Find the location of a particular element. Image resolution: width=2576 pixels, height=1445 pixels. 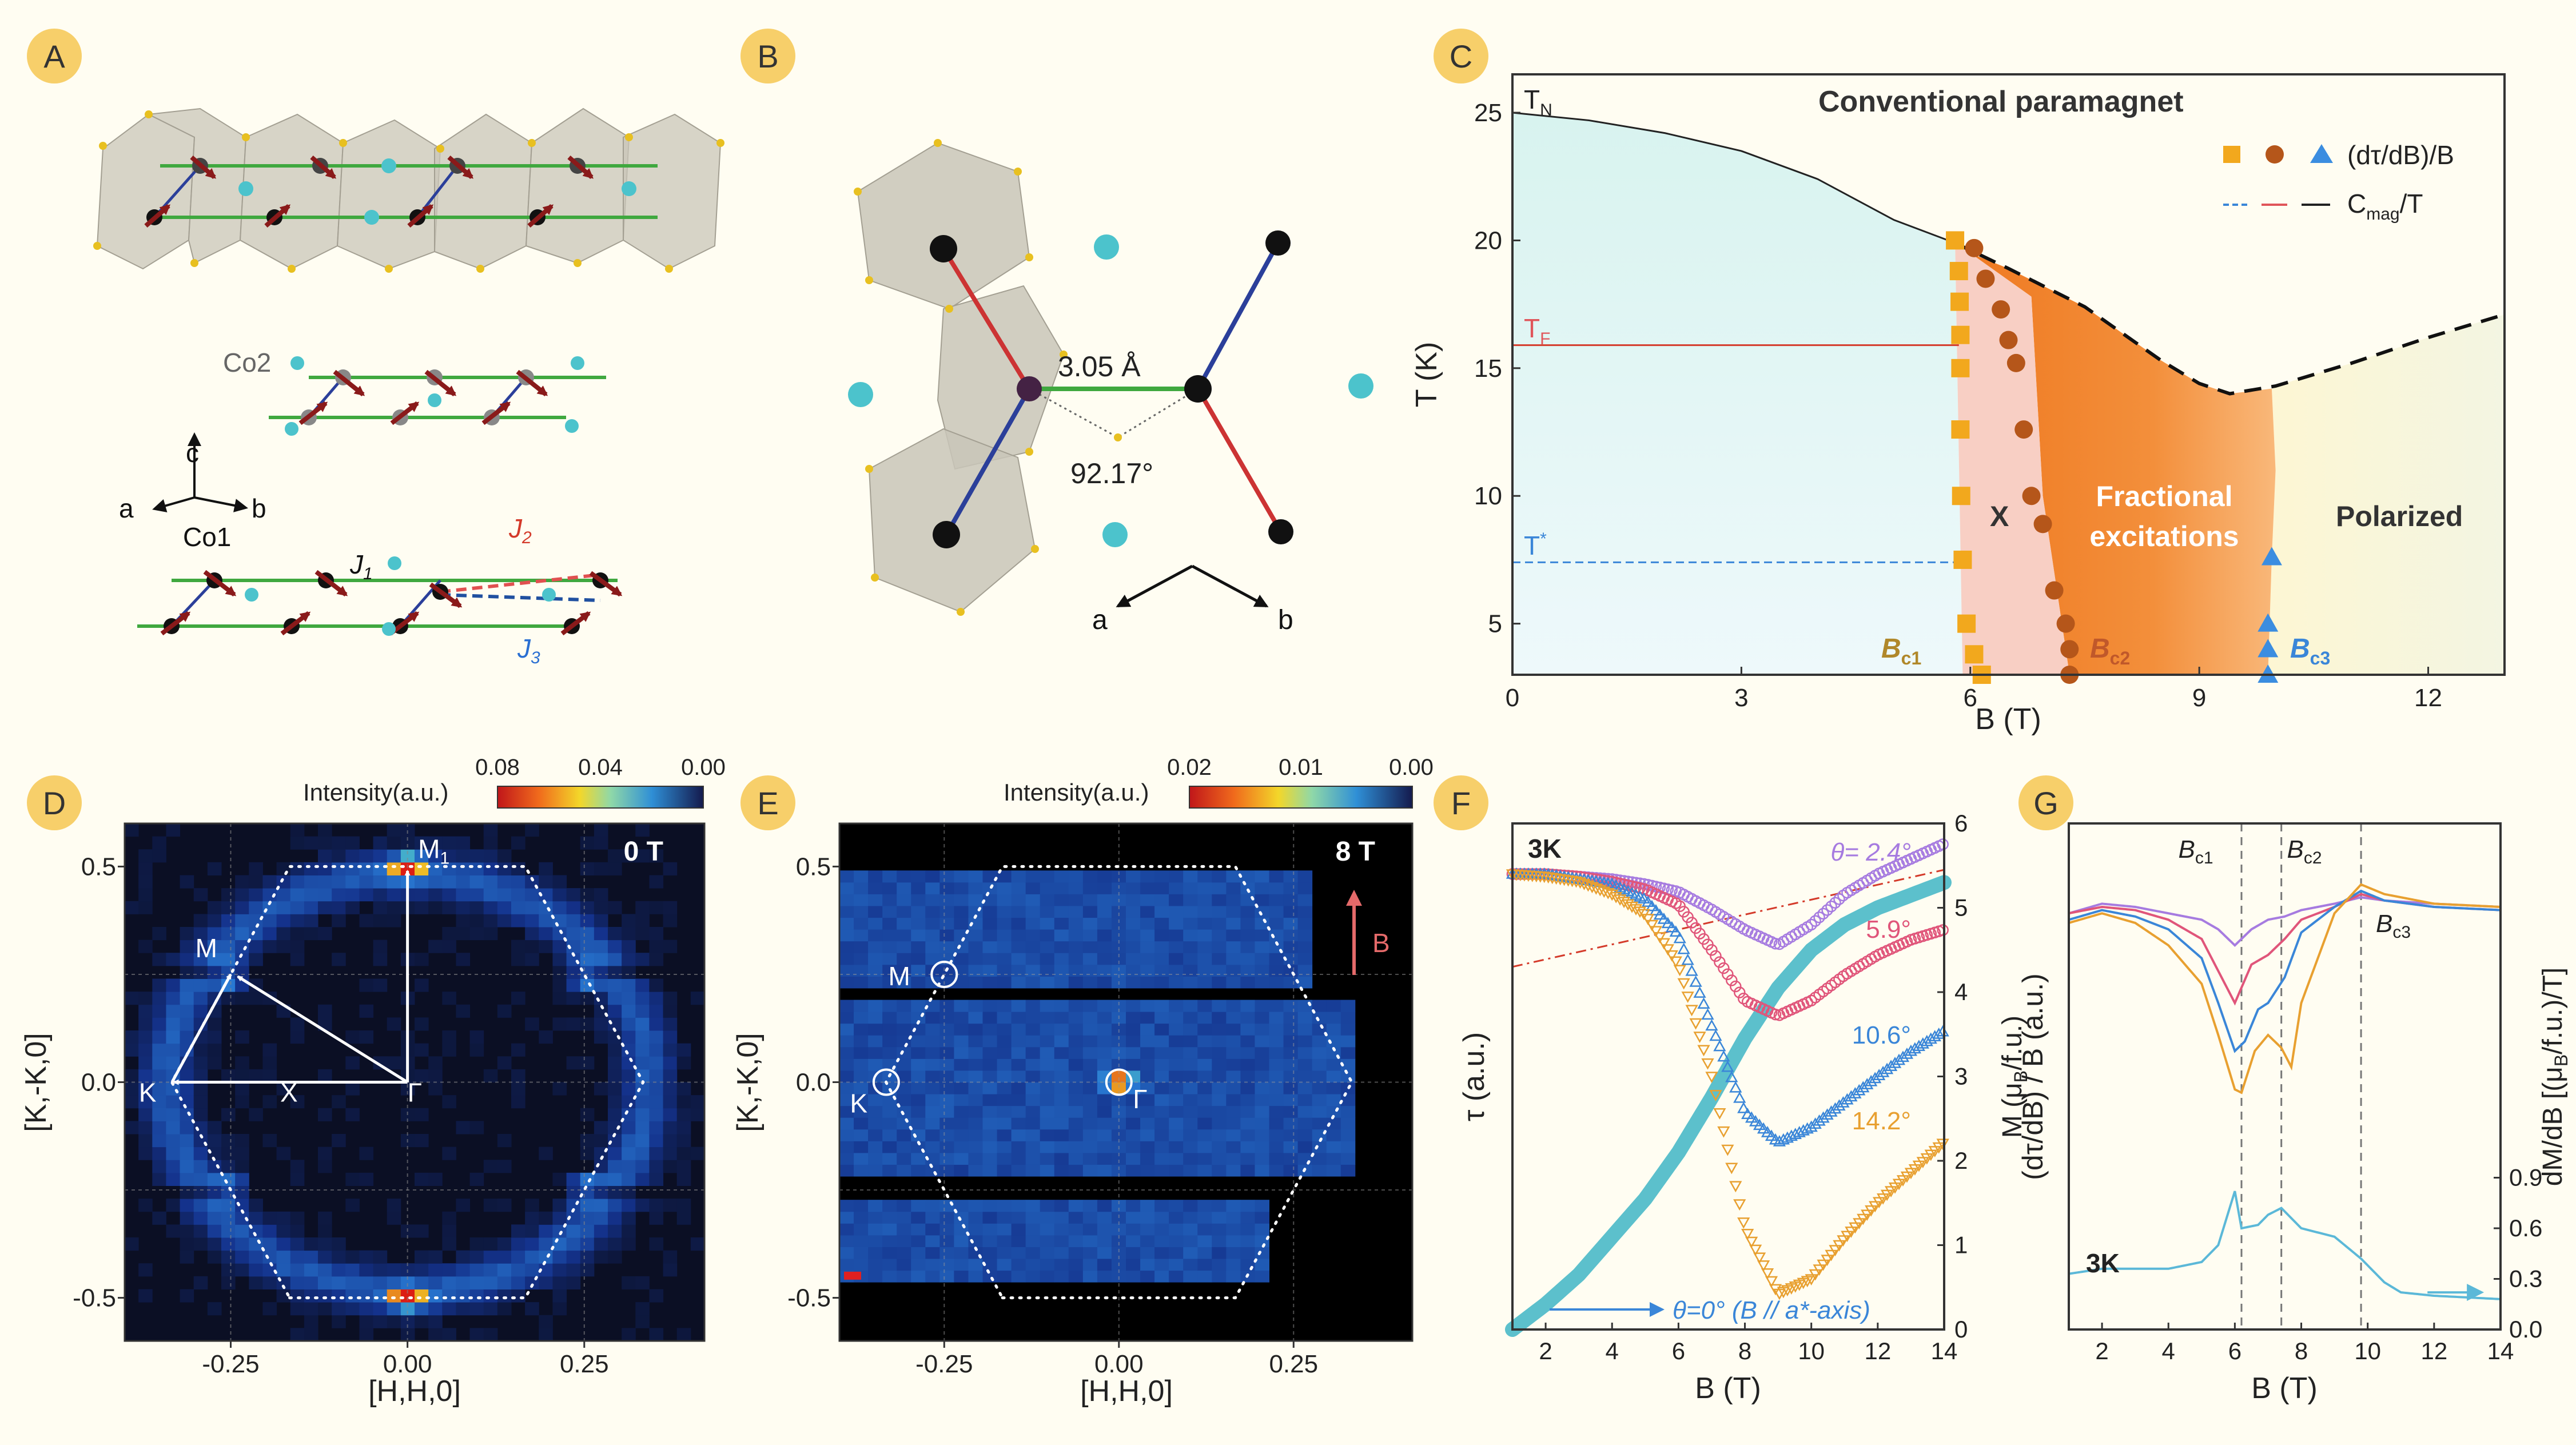

colorbar-e: Intensity(a.u.) 0.02 0.01 0.00 is located at coordinates (1219, 782).